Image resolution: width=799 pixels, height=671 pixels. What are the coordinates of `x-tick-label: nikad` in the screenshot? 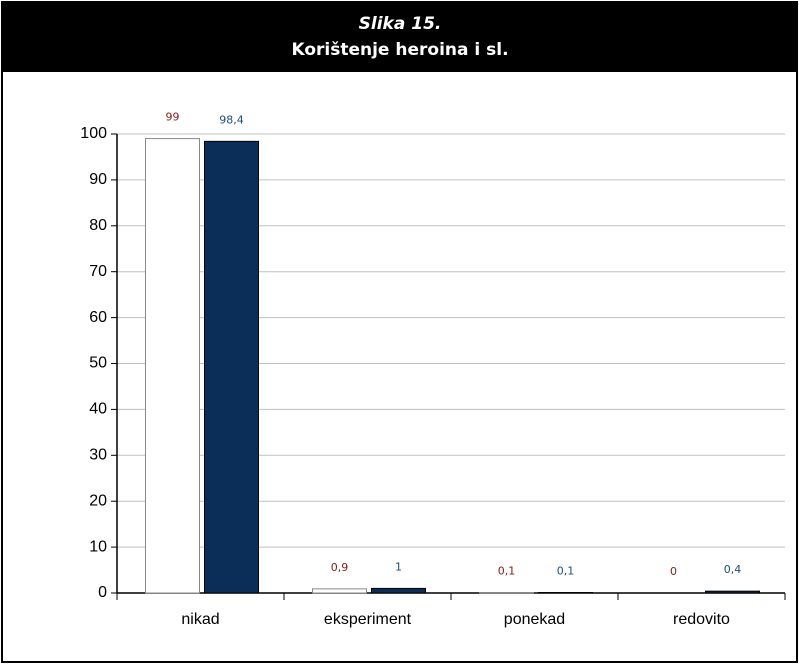 It's located at (200, 619).